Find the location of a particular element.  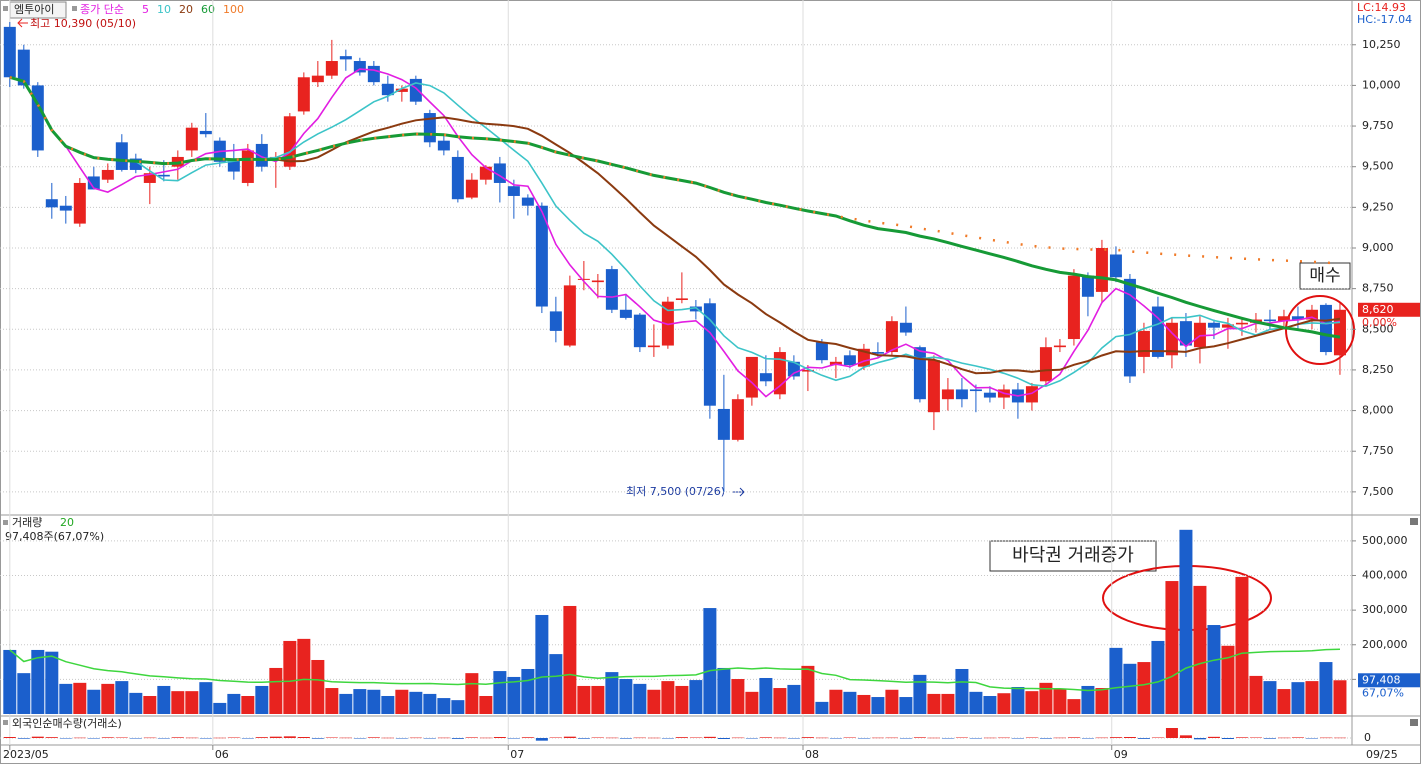

y-tick-label: 10,250 is located at coordinates (1381, 44).